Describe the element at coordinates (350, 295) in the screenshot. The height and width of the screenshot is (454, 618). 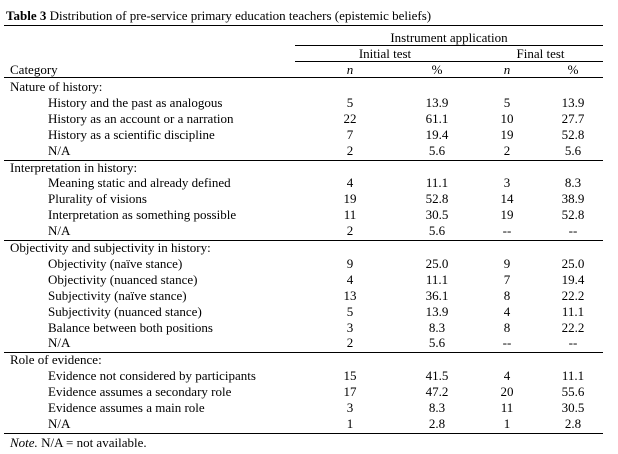
I see `cell-n1: 13` at that location.